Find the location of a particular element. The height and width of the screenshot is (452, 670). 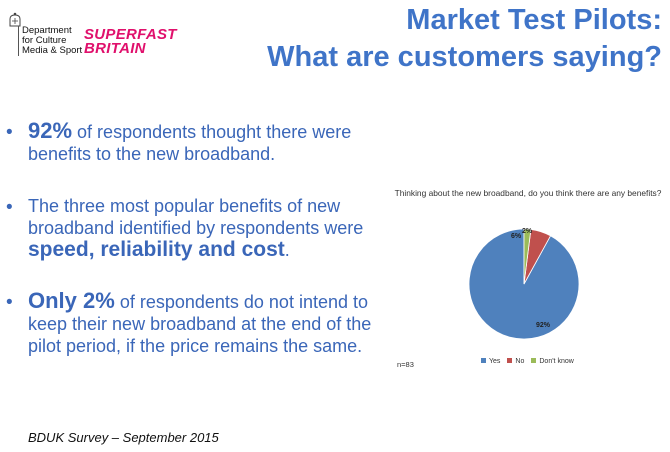

legend-item: Don't know is located at coordinates (552, 361).